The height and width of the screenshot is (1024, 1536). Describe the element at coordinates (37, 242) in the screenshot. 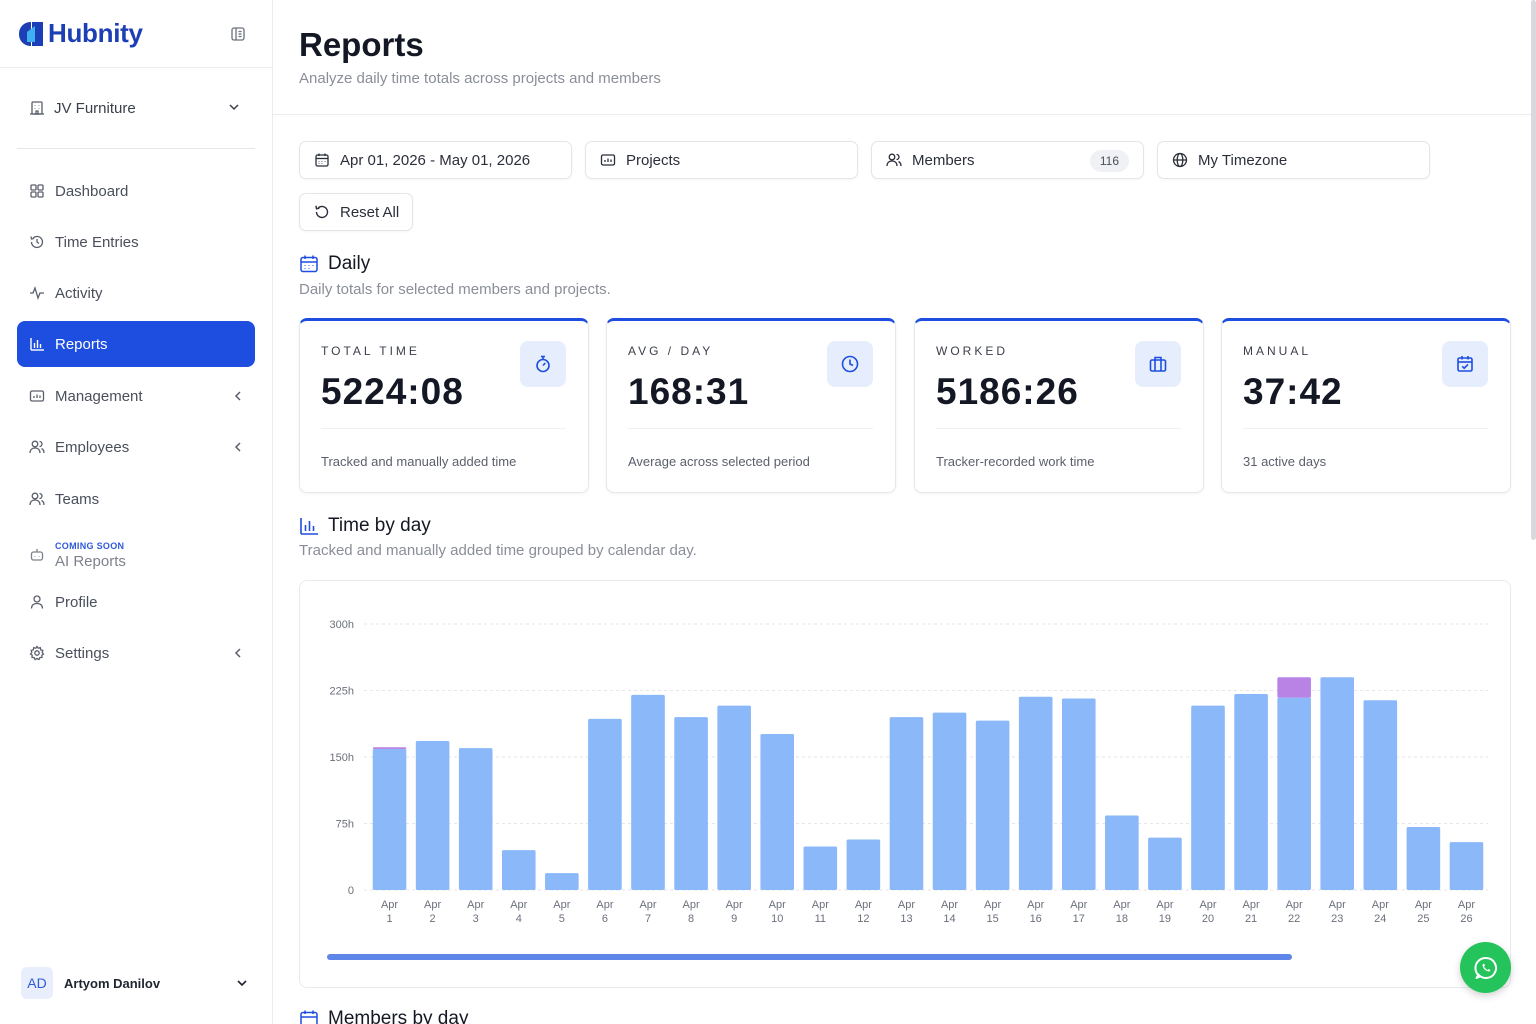

I see `history-icon` at that location.